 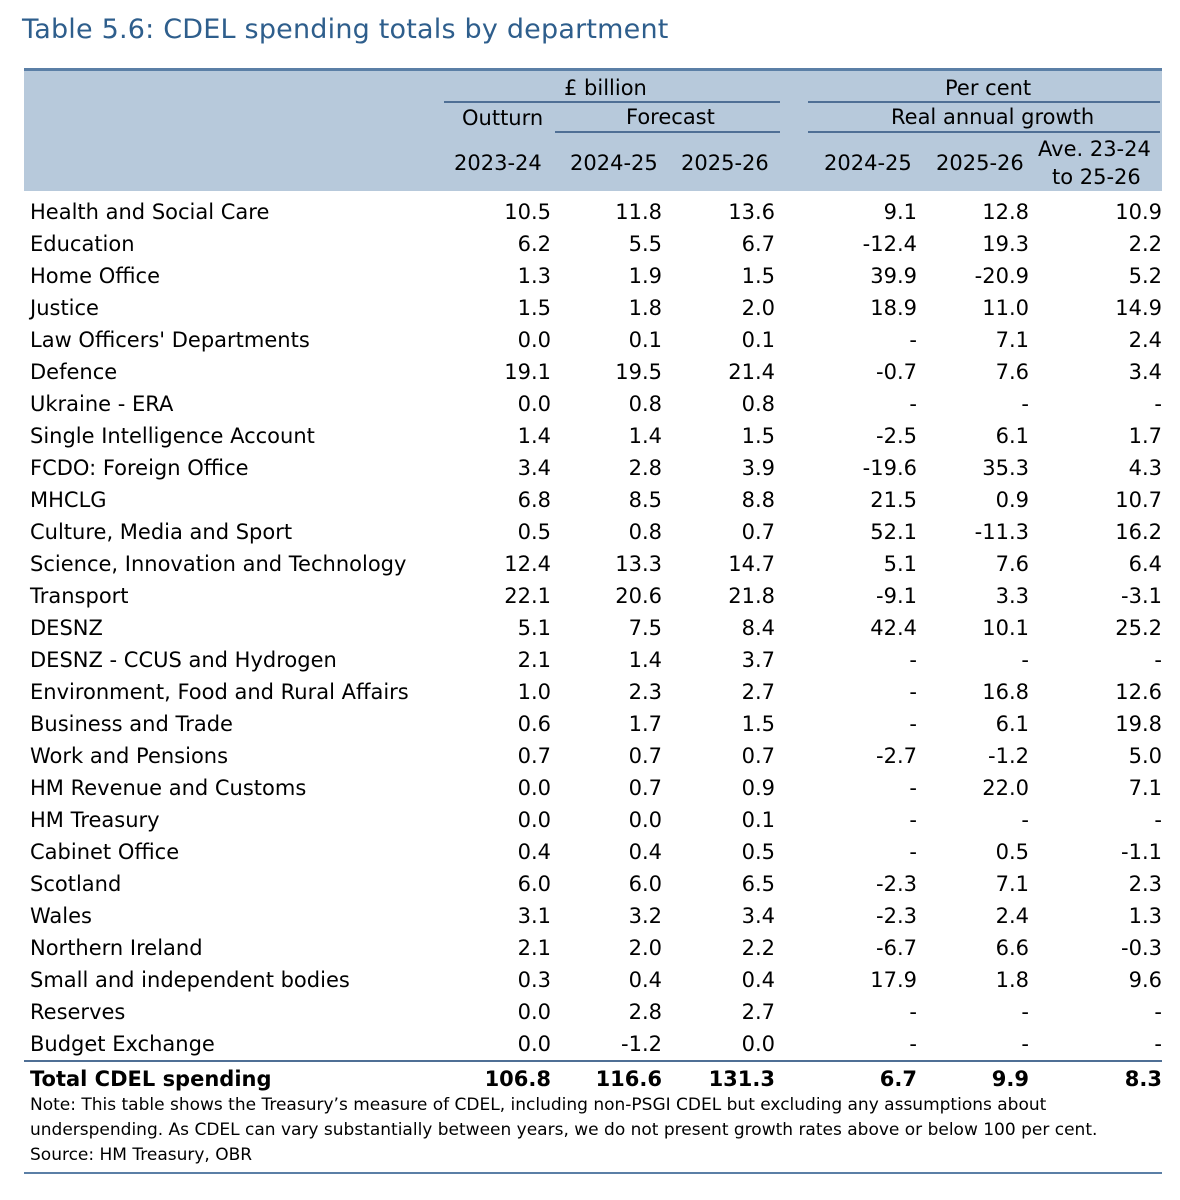 What do you see at coordinates (1145, 980) in the screenshot?
I see `value-cell: 9.6` at bounding box center [1145, 980].